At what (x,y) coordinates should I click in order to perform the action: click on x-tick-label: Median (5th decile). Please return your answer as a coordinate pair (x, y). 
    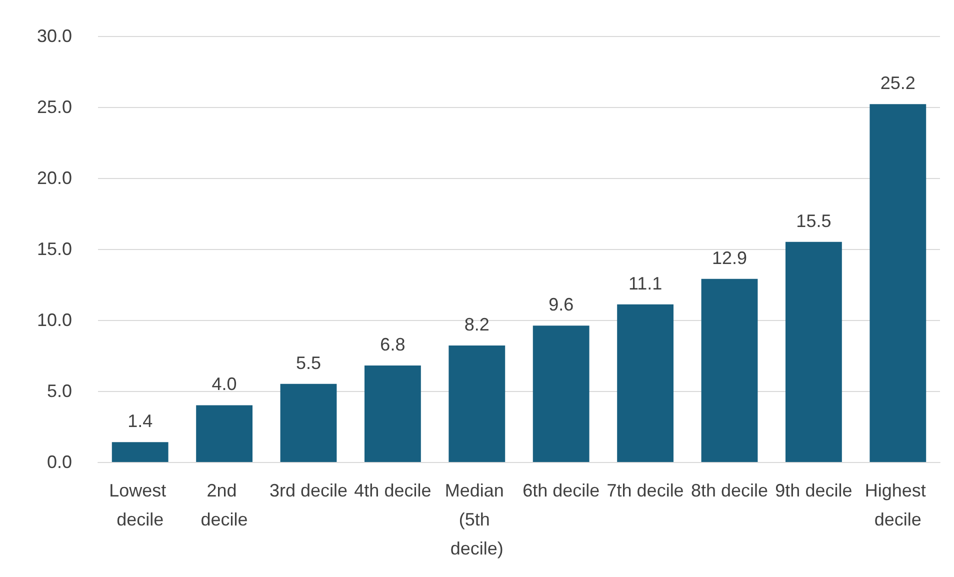
    Looking at the image, I should click on (476, 519).